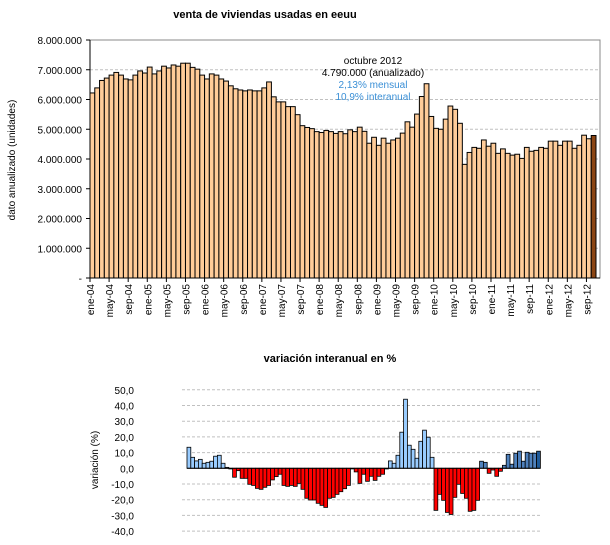  What do you see at coordinates (148, 300) in the screenshot?
I see `x-tick-label: ene-05` at bounding box center [148, 300].